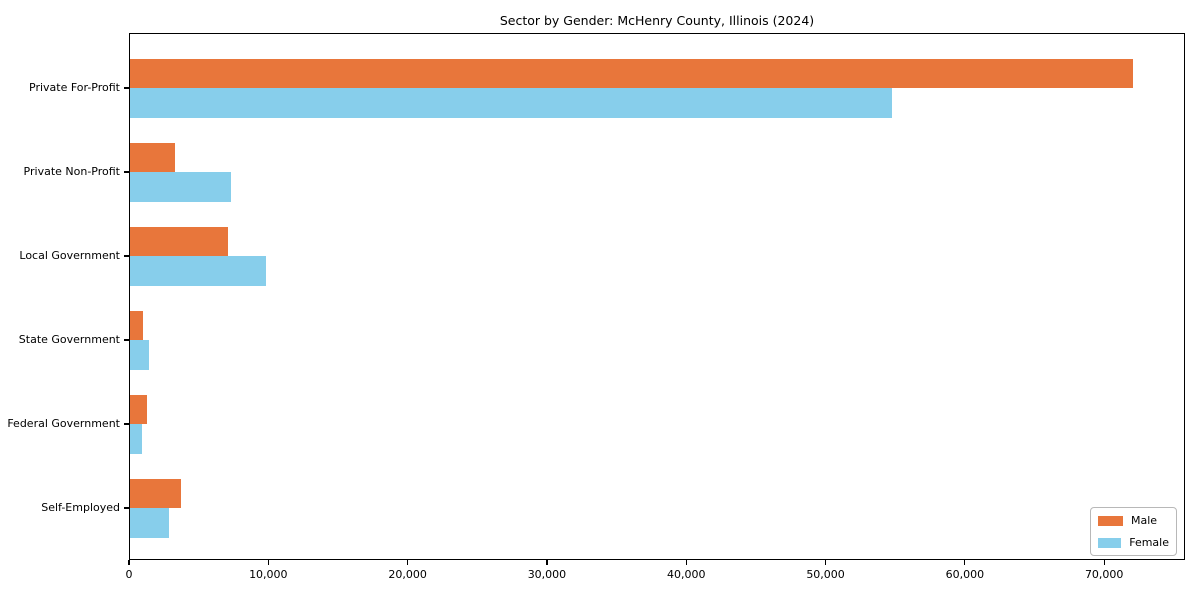 Image resolution: width=1200 pixels, height=600 pixels. What do you see at coordinates (1144, 520) in the screenshot?
I see `legend-label-male: Male` at bounding box center [1144, 520].